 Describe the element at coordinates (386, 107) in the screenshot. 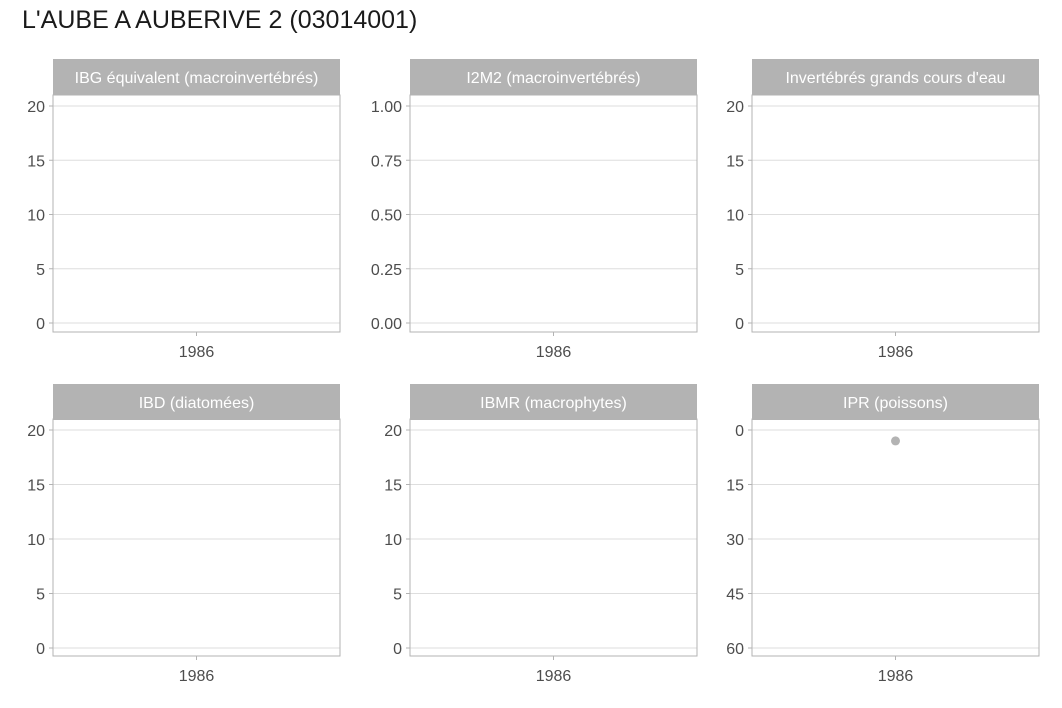

I see `y-tick-label: 1.00` at that location.